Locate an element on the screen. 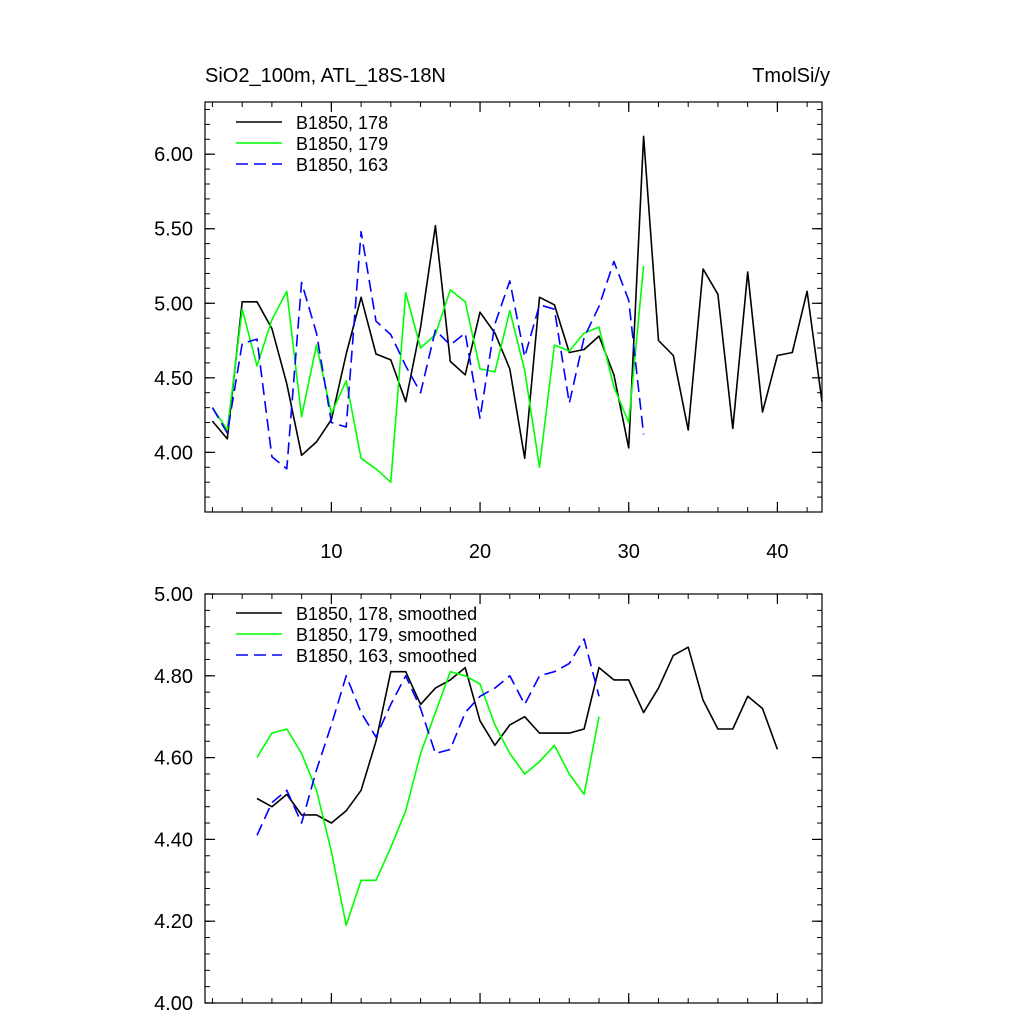 This screenshot has width=1024, height=1024. legend-label-0: B1850, 178 is located at coordinates (342, 123).